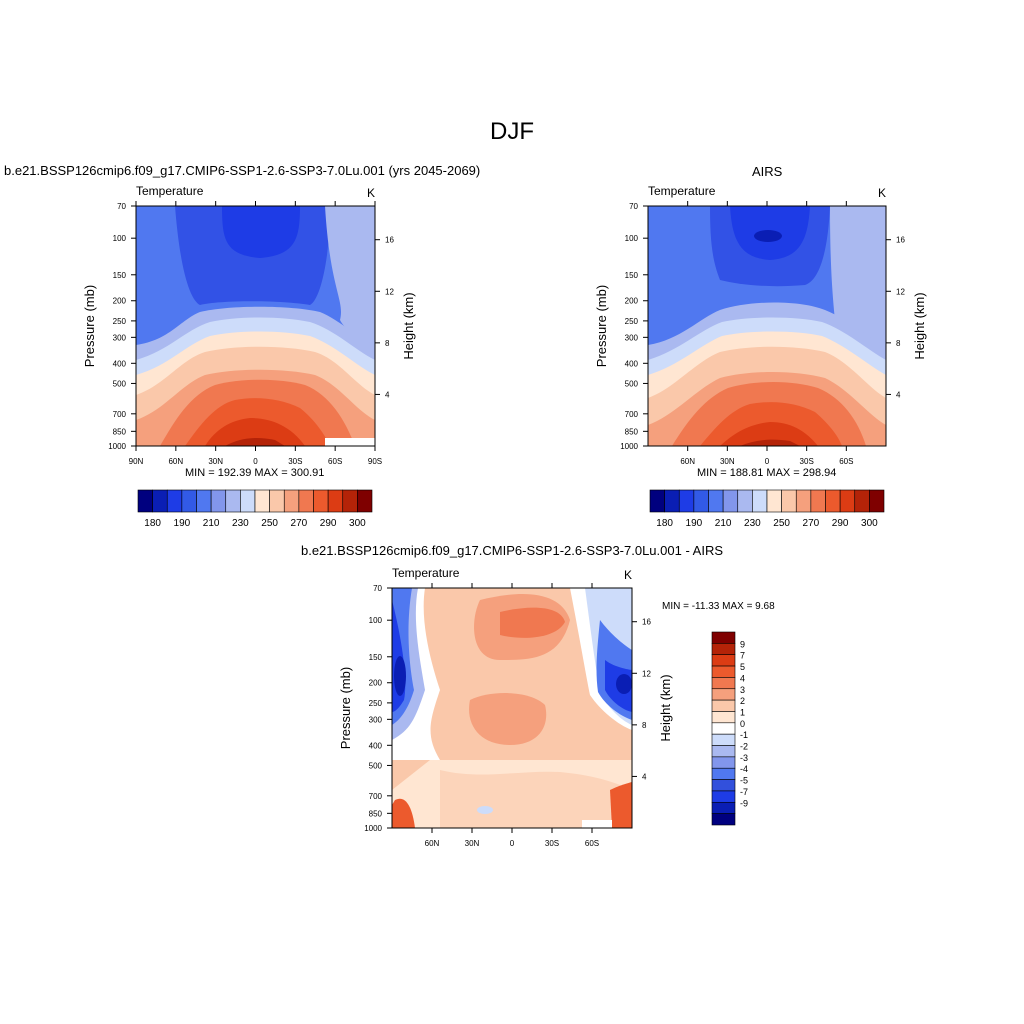 The width and height of the screenshot is (1024, 1024). I want to click on panel2-field, so click(767, 326).